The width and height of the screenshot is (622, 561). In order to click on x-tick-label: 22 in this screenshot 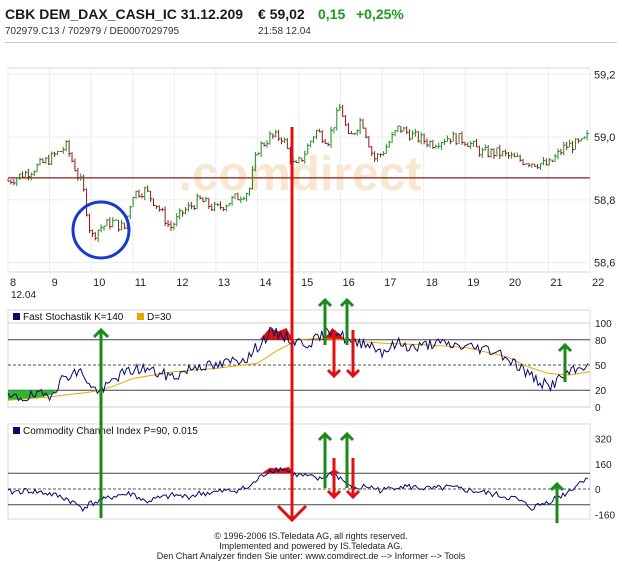, I will do `click(598, 283)`.